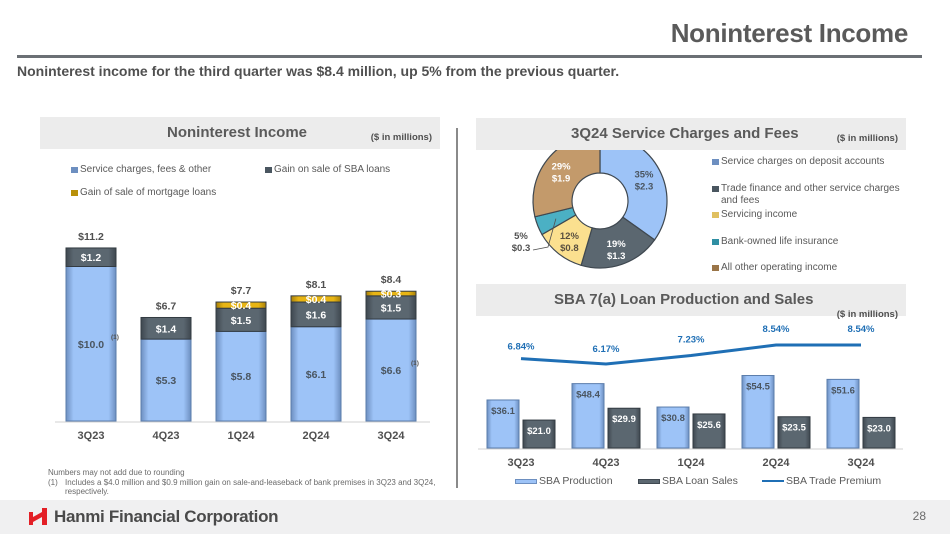  I want to click on bar-total-label: $8.4, so click(391, 280).